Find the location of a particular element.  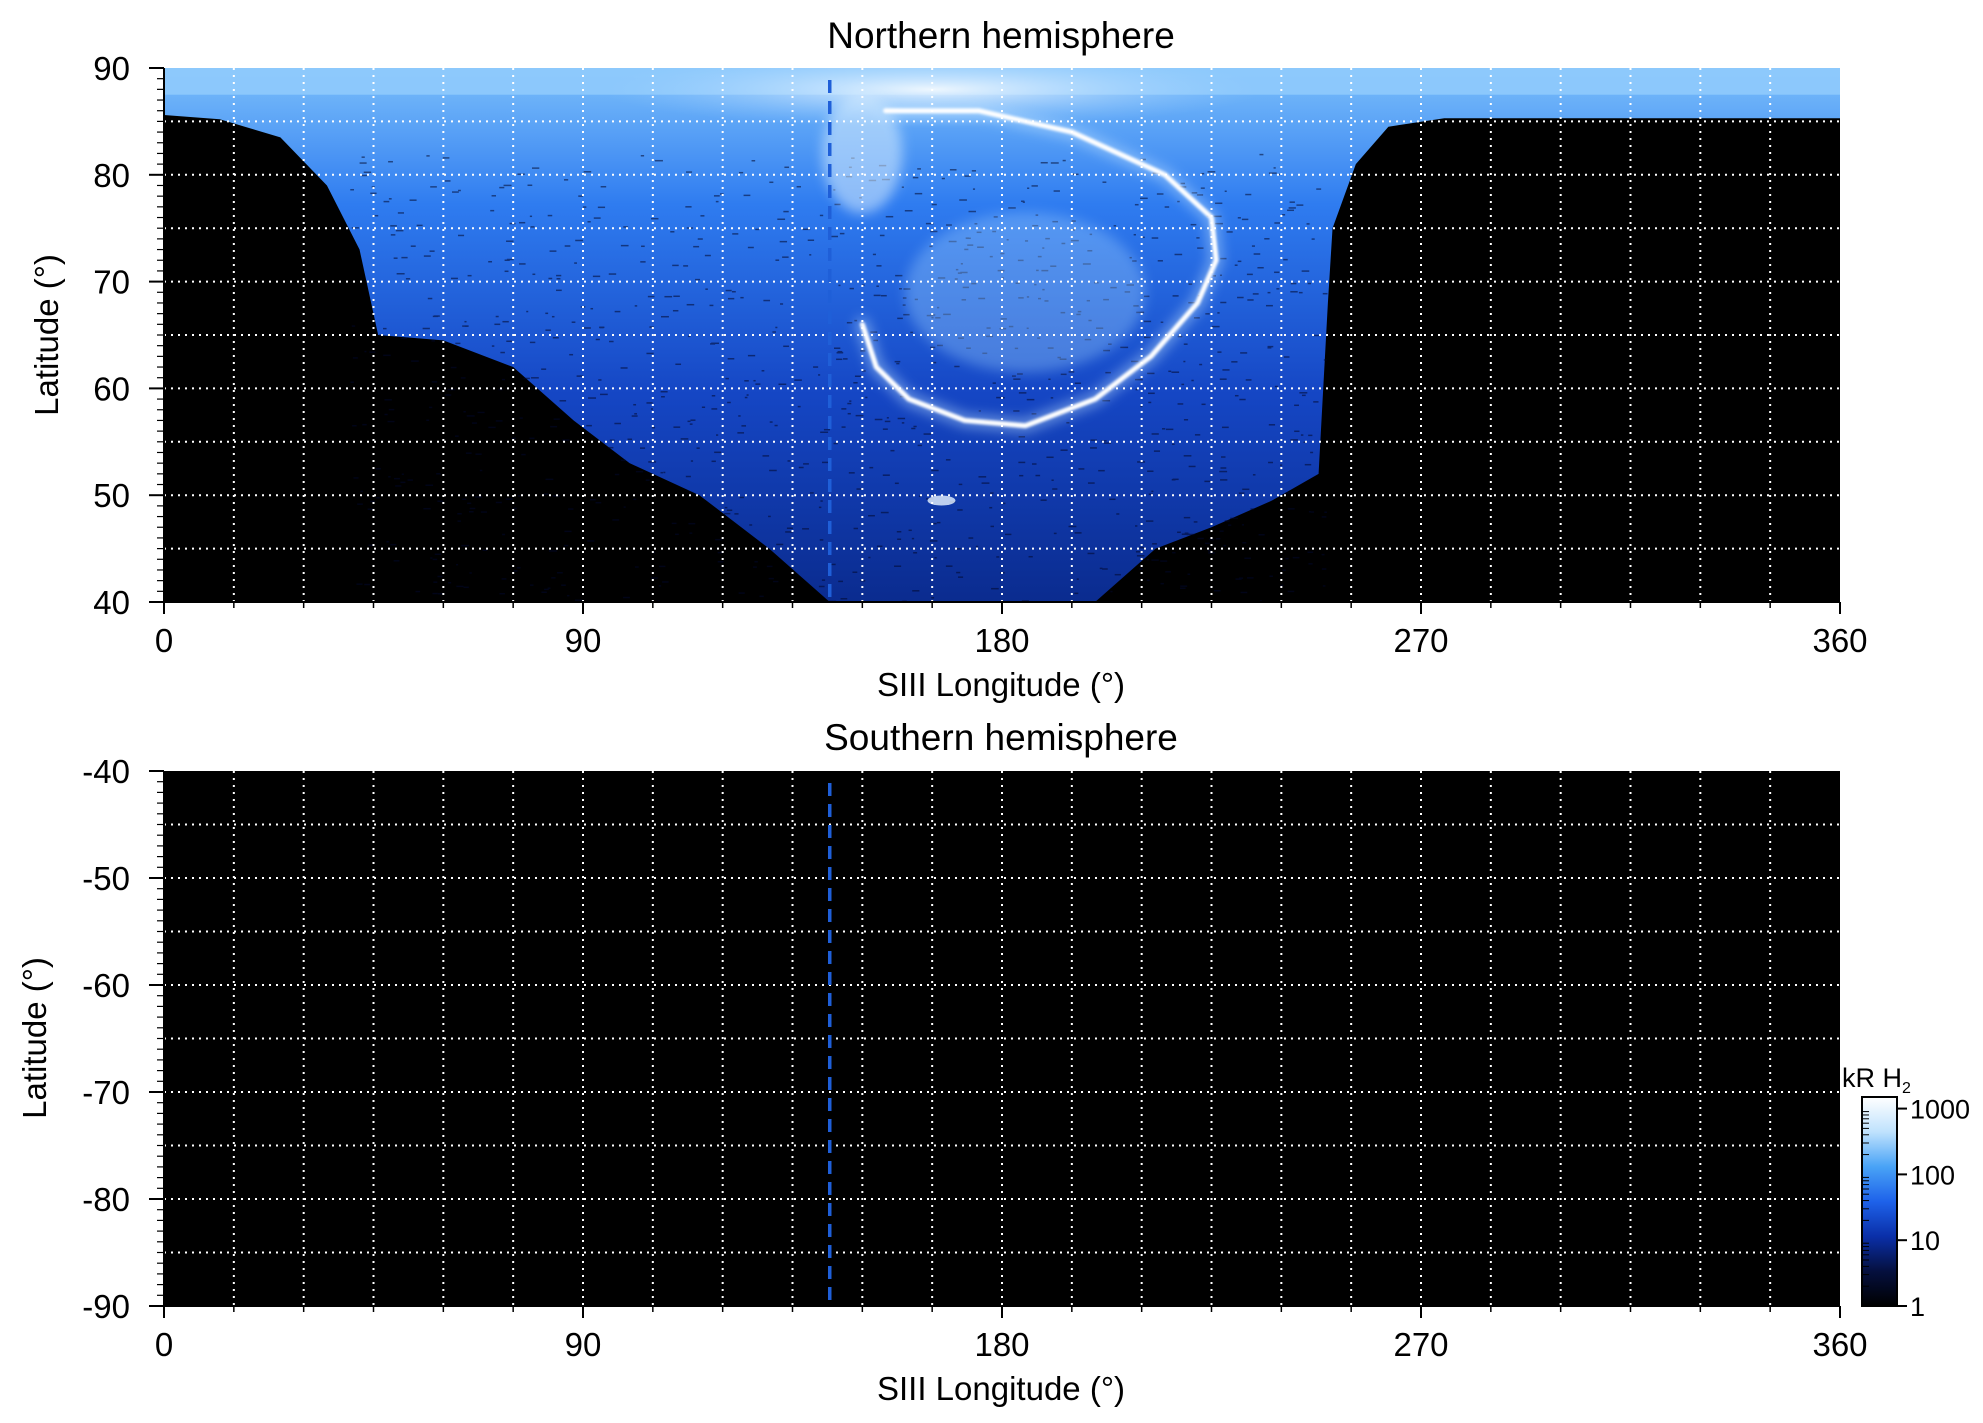

north-y-tick-label: 90 is located at coordinates (111, 68).